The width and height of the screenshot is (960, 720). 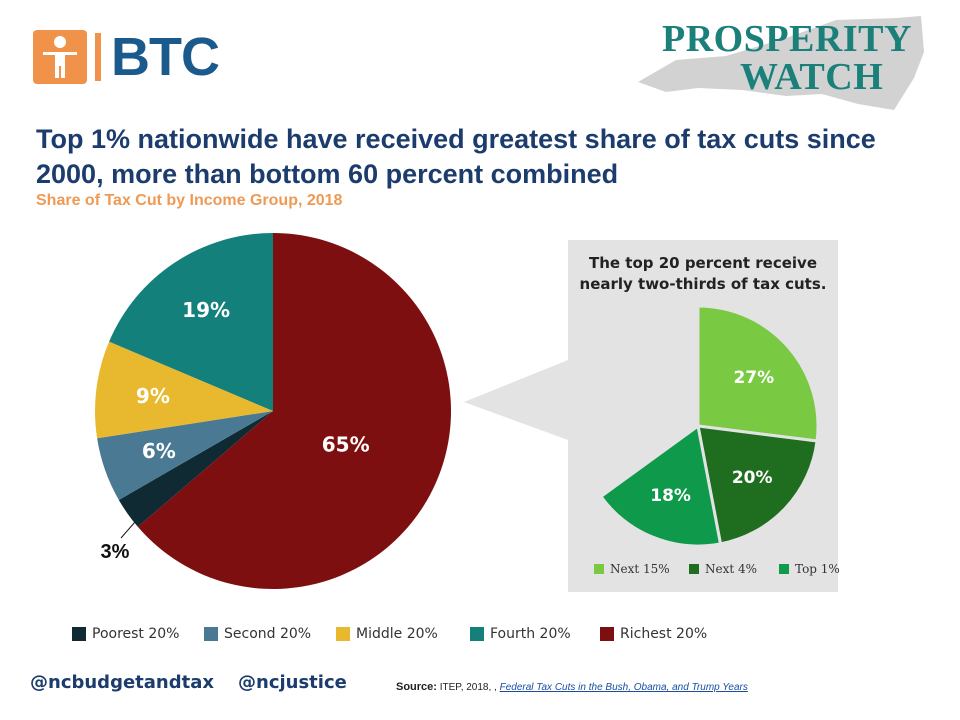 What do you see at coordinates (115, 552) in the screenshot?
I see `pie-slice-label: 3%` at bounding box center [115, 552].